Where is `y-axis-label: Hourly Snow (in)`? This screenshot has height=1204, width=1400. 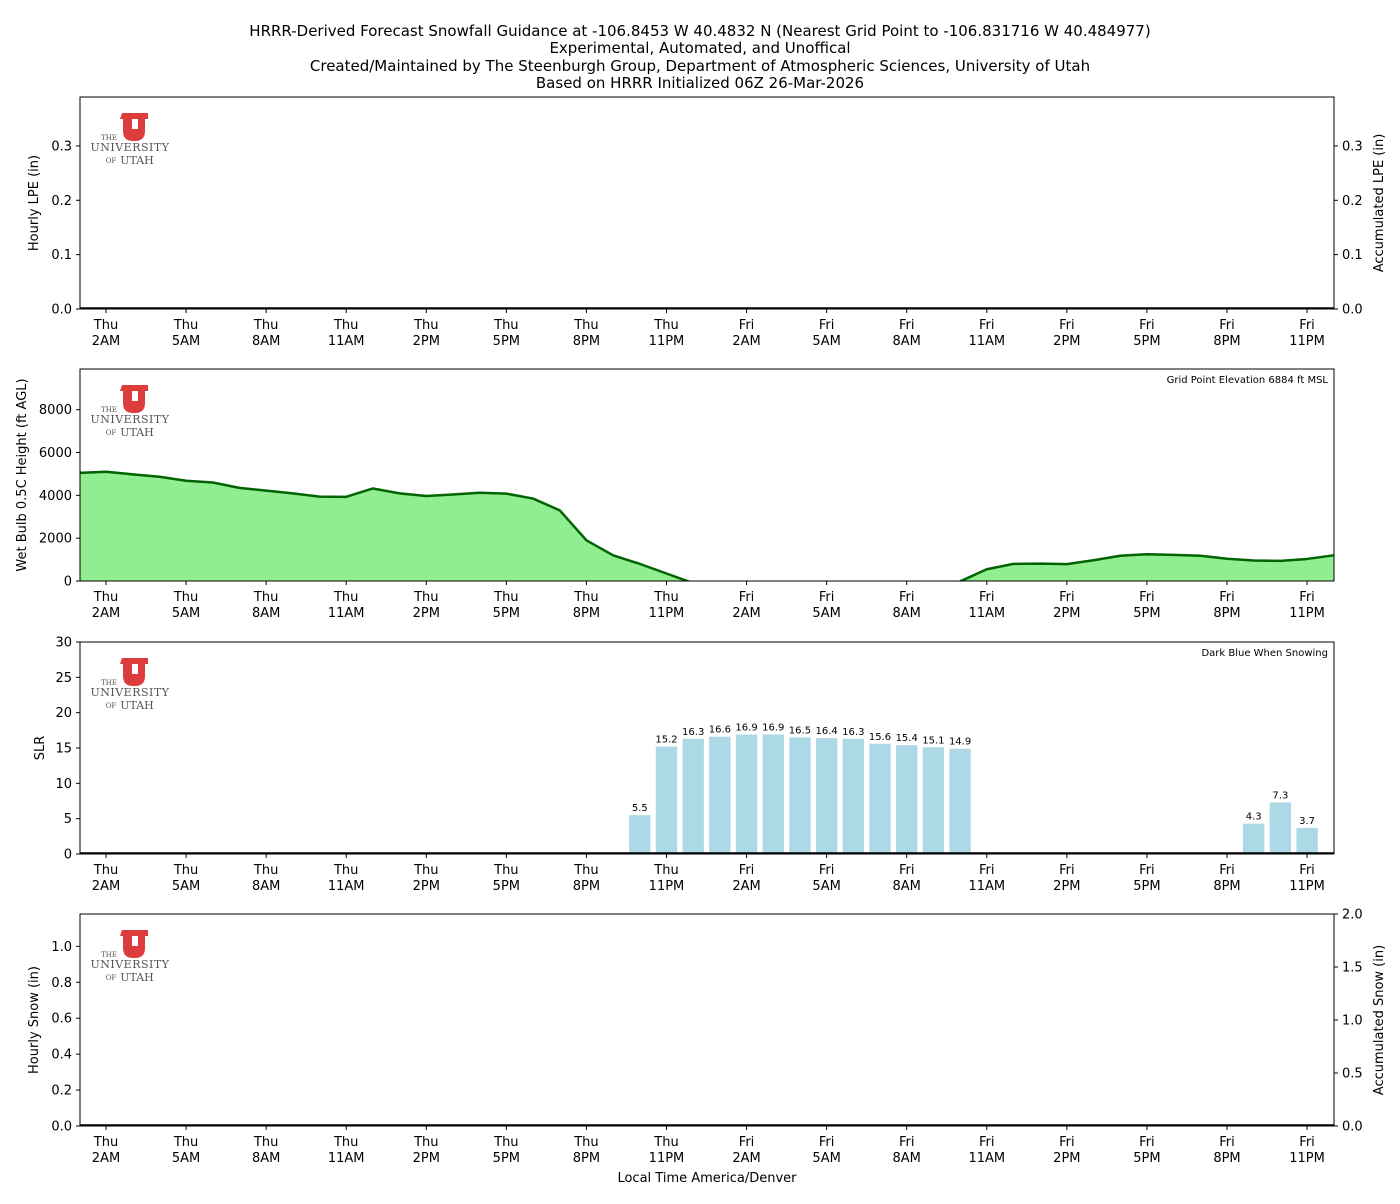 y-axis-label: Hourly Snow (in) is located at coordinates (34, 1020).